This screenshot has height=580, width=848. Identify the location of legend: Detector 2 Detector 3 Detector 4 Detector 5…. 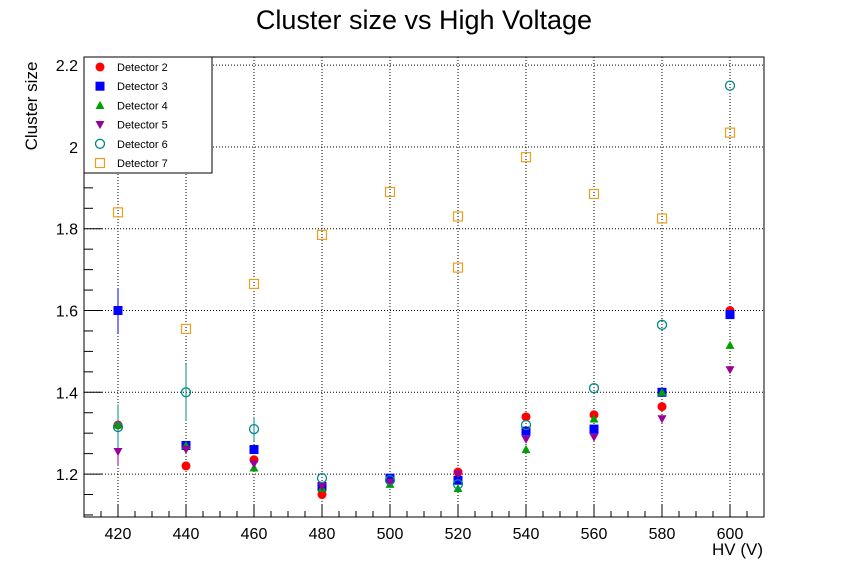
(148, 115).